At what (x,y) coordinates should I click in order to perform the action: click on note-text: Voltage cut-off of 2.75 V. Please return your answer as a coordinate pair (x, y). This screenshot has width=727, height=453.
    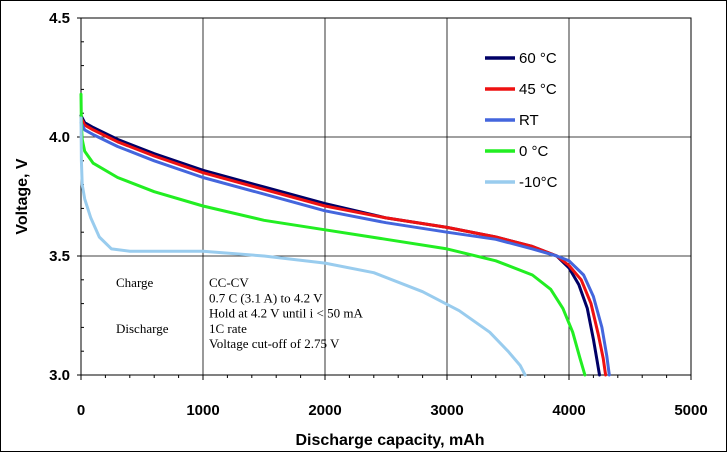
    Looking at the image, I should click on (274, 343).